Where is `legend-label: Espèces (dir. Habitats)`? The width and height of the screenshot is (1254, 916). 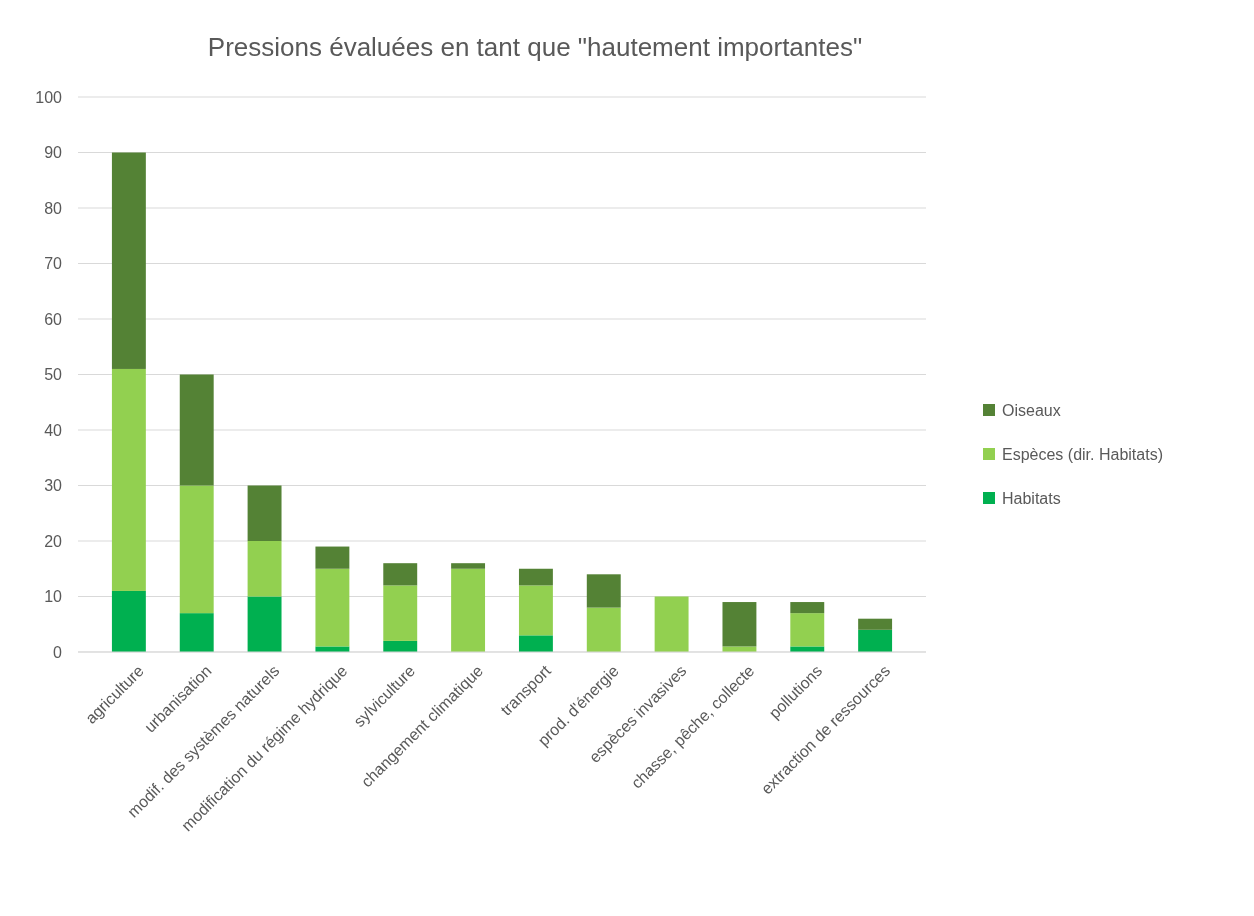
legend-label: Espèces (dir. Habitats) is located at coordinates (1082, 454).